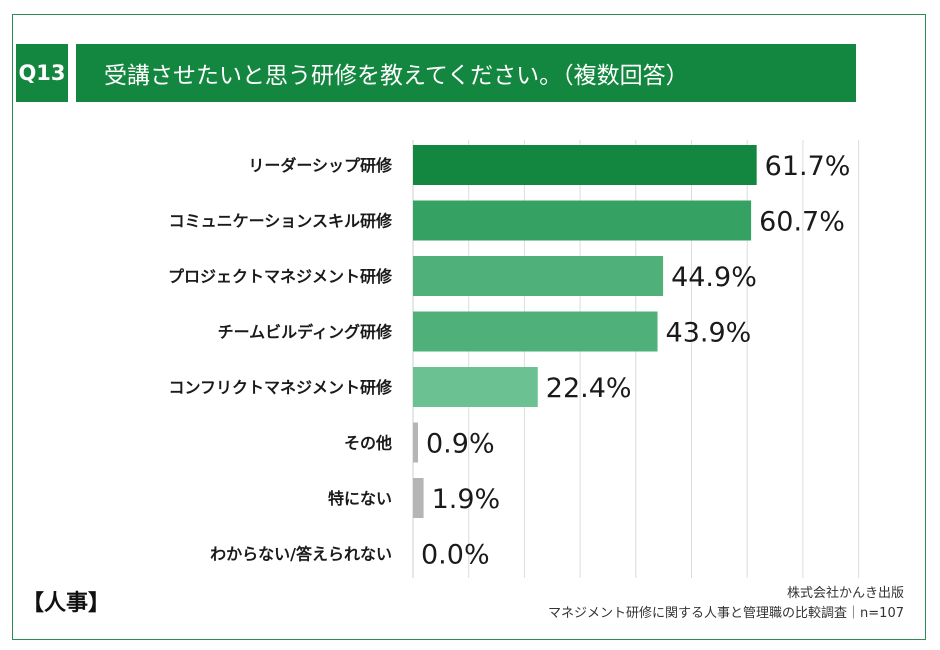 The image size is (940, 650). I want to click on category-label: わからない/答えられない, so click(301, 554).